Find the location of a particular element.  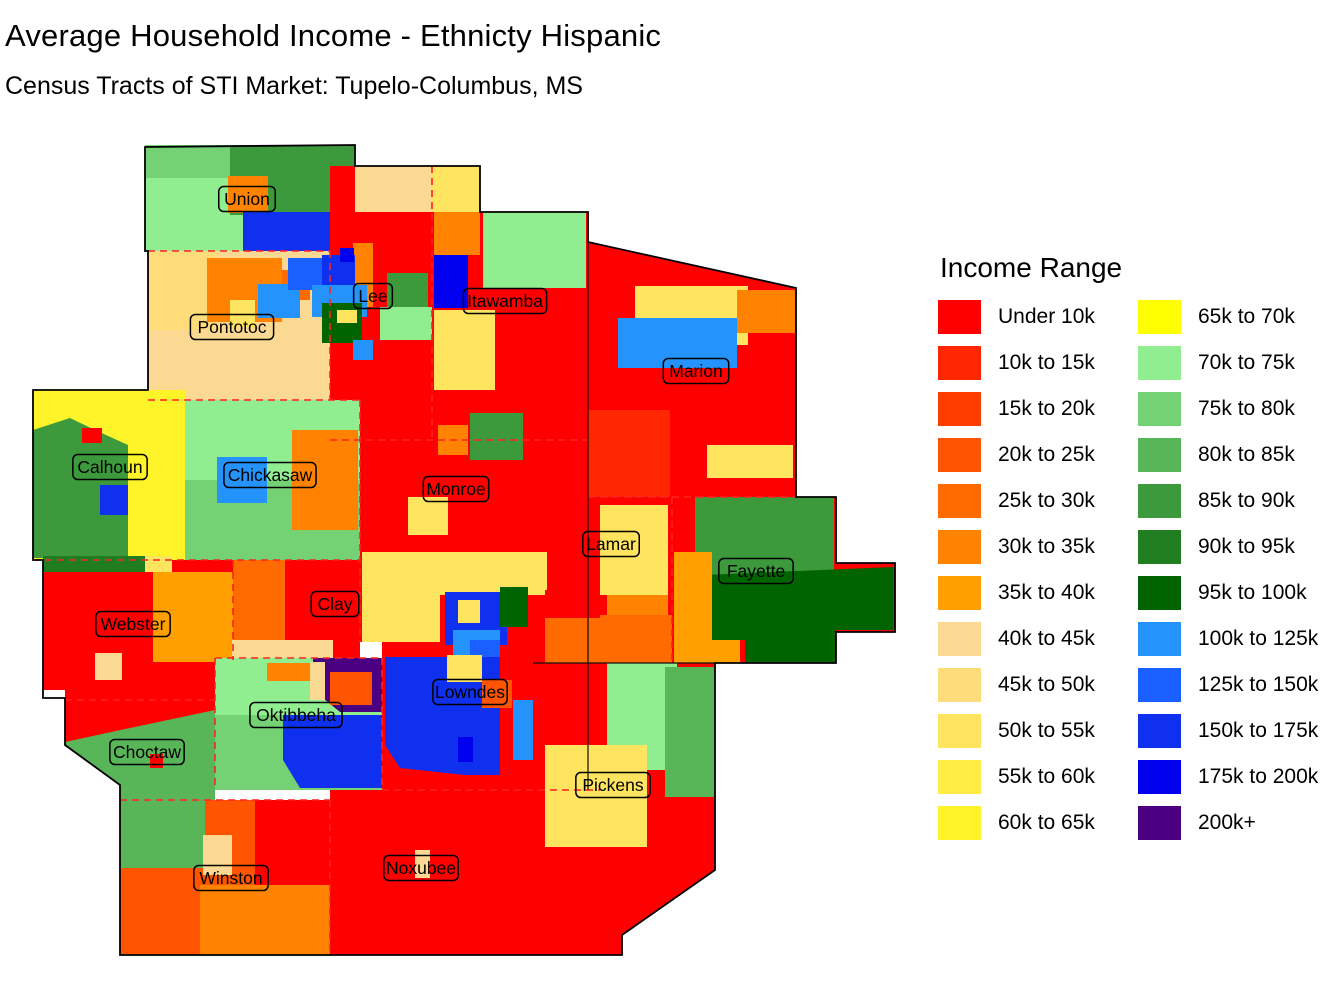

county-label-text: Calhoun is located at coordinates (109, 467).